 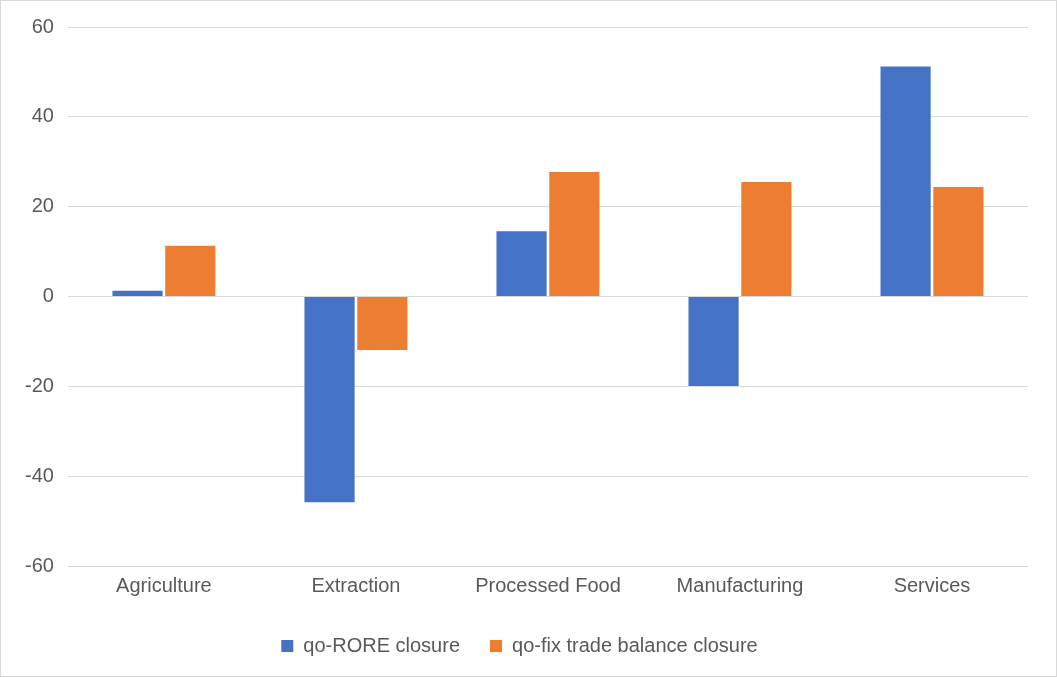 What do you see at coordinates (382, 644) in the screenshot?
I see `legend-label: qo-RORE closure` at bounding box center [382, 644].